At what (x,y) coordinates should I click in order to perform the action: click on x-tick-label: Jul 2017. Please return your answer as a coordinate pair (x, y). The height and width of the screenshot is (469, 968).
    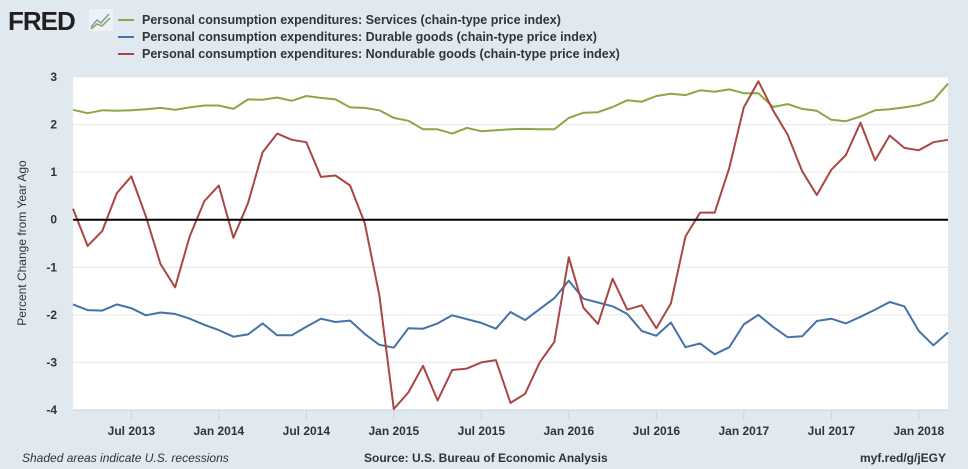
    Looking at the image, I should click on (832, 431).